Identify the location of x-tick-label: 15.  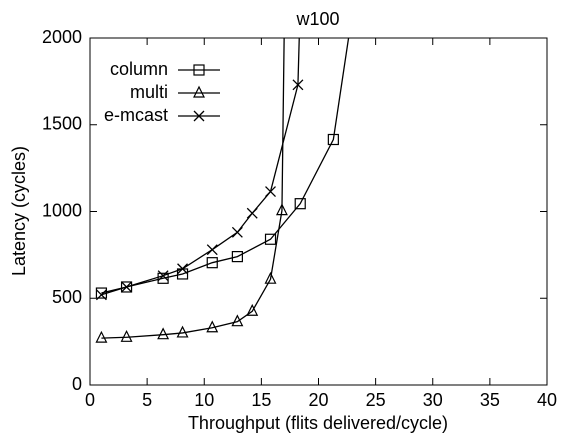
(261, 400).